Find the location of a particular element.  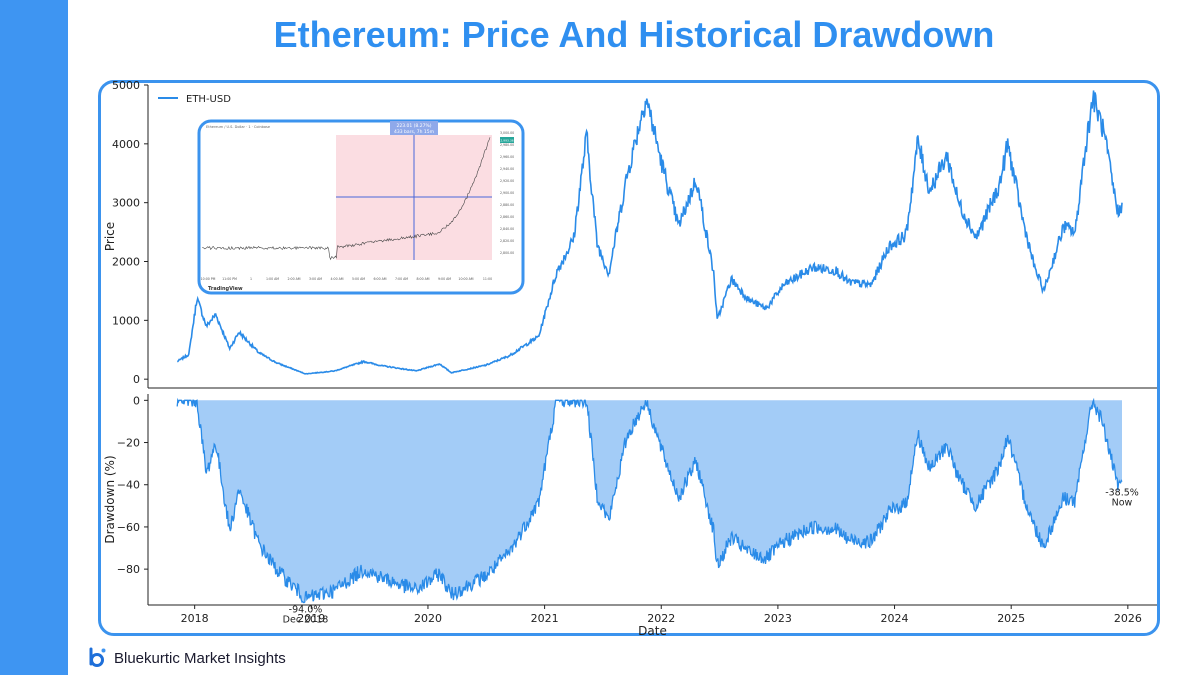

x-tick-label: 2018 is located at coordinates (195, 618).